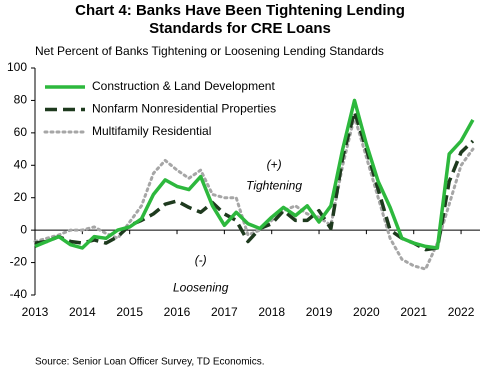 This screenshot has height=370, width=496. I want to click on annotation: Loosening, so click(201, 288).